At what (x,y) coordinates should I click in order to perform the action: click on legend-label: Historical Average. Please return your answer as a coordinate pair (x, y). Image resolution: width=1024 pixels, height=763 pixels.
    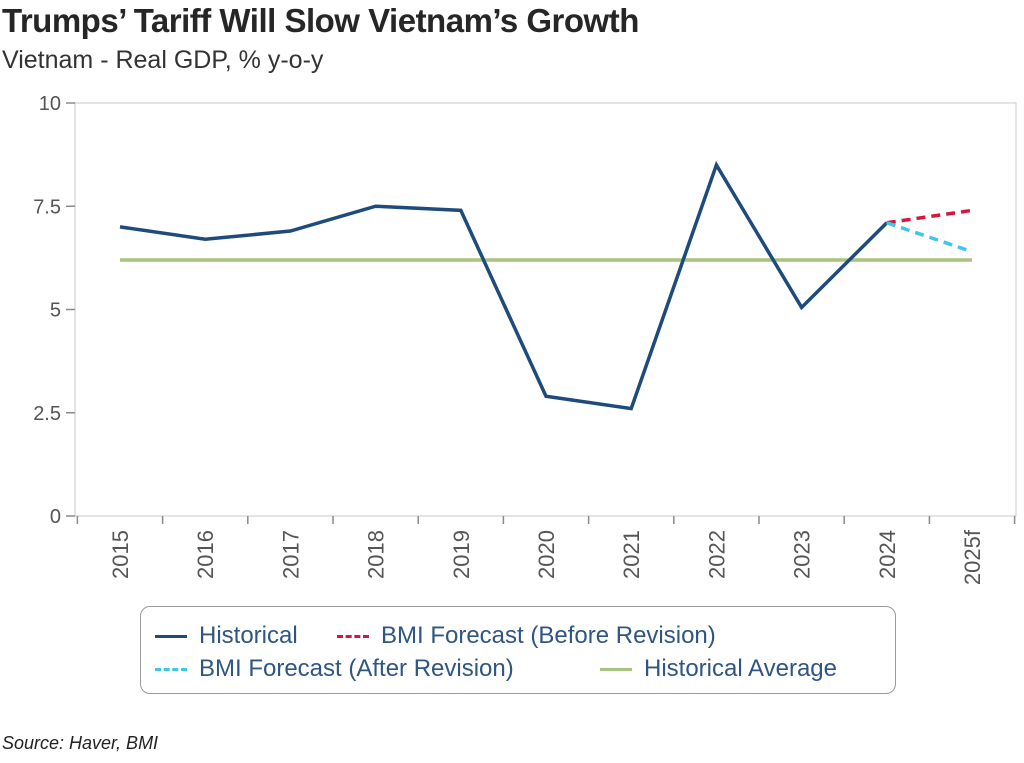
    Looking at the image, I should click on (740, 668).